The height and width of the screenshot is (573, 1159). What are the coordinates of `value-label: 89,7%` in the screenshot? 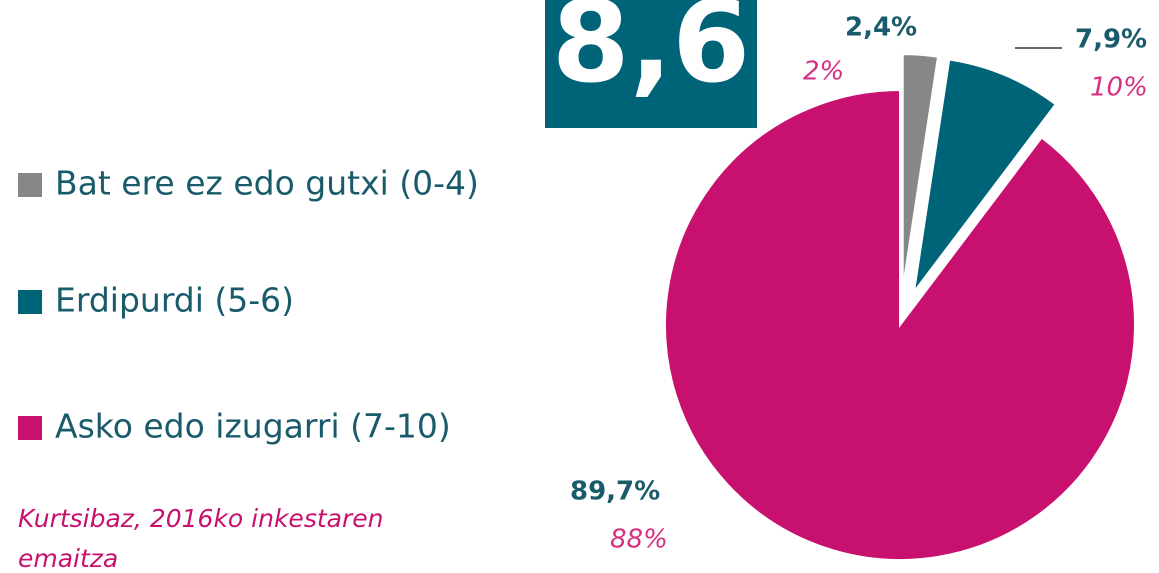 It's located at (615, 492).